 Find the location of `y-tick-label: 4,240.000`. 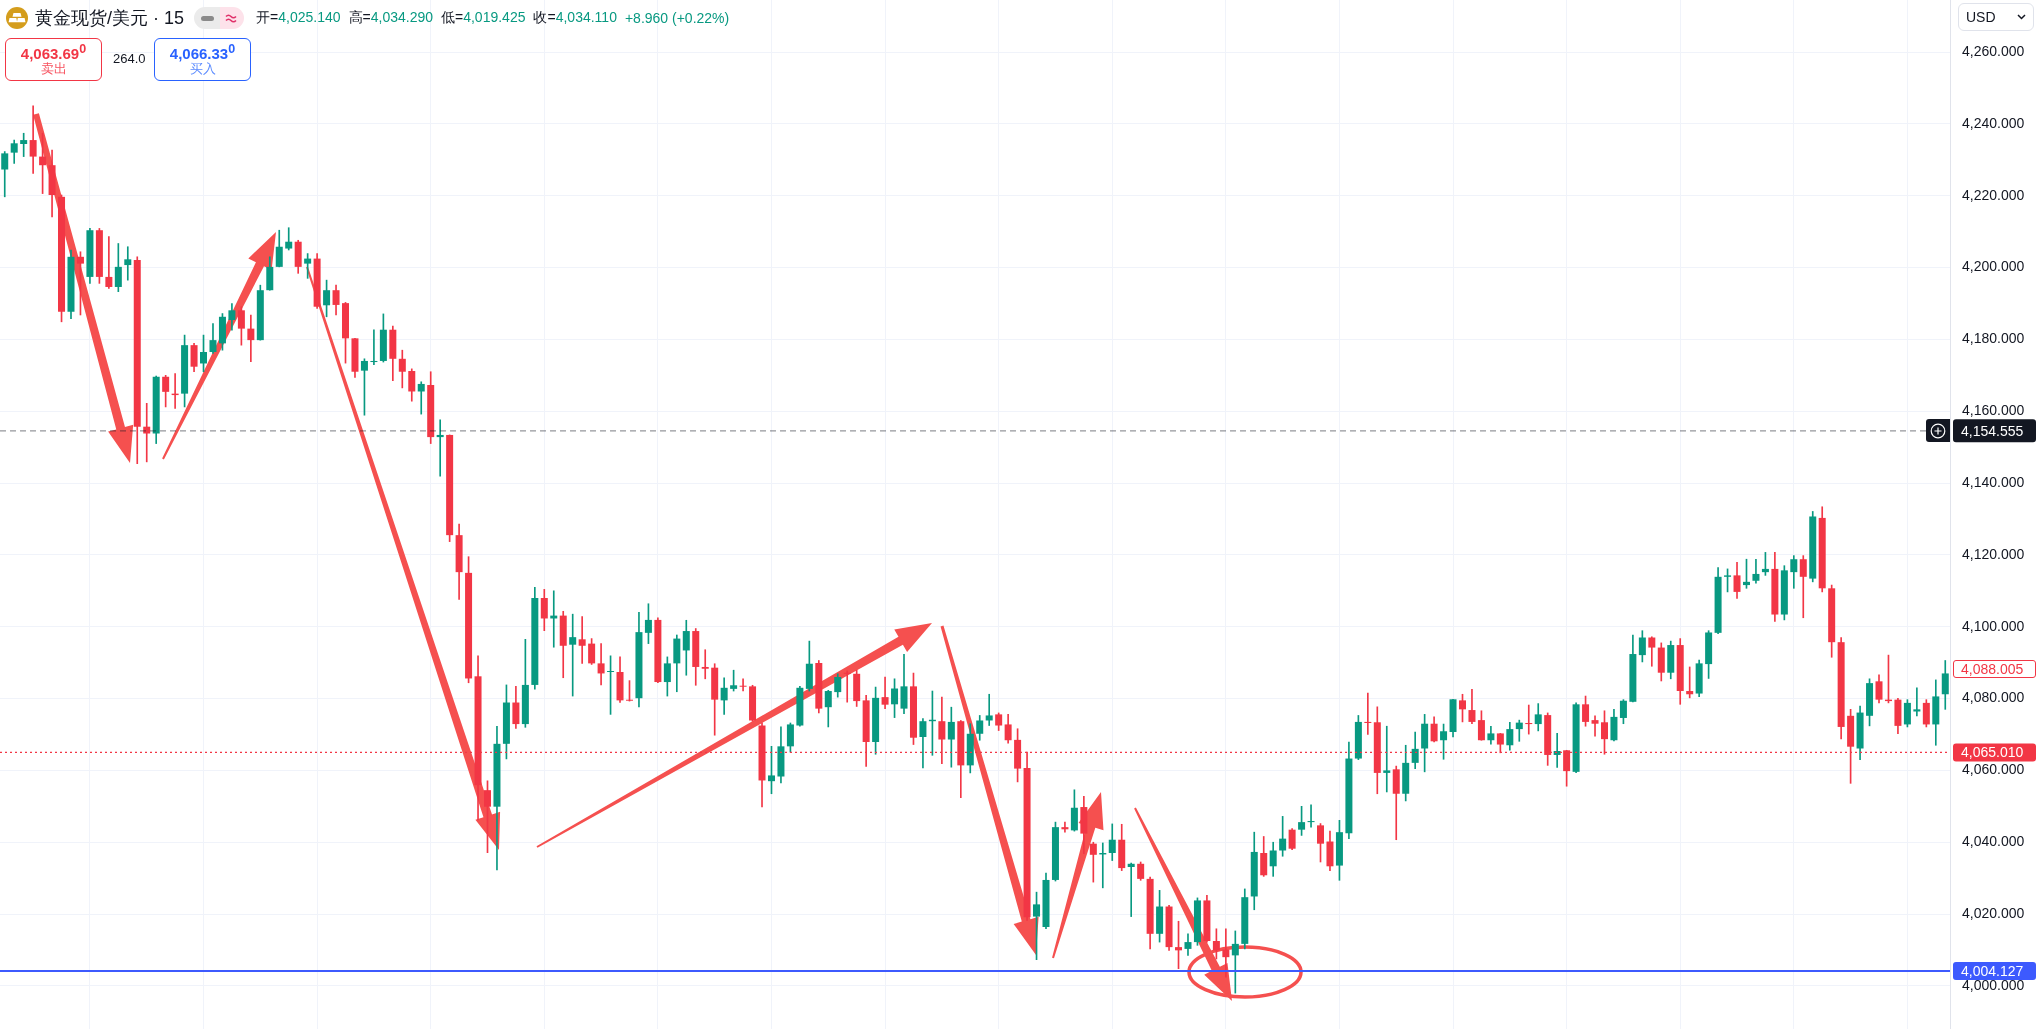

y-tick-label: 4,240.000 is located at coordinates (1993, 122).